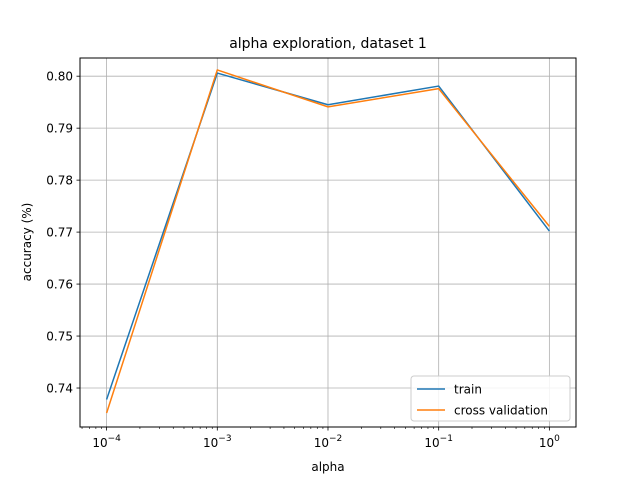  I want to click on legend-label: cross validation, so click(501, 411).